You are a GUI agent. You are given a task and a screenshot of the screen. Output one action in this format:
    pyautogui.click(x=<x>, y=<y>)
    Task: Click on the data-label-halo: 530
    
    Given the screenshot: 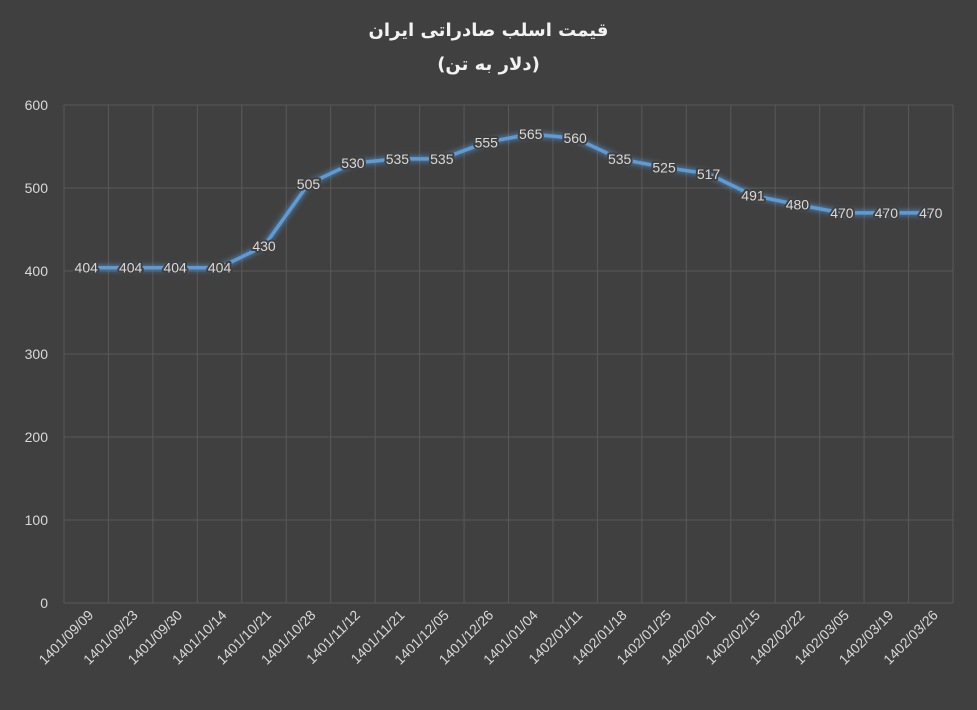 What is the action you would take?
    pyautogui.click(x=353, y=163)
    